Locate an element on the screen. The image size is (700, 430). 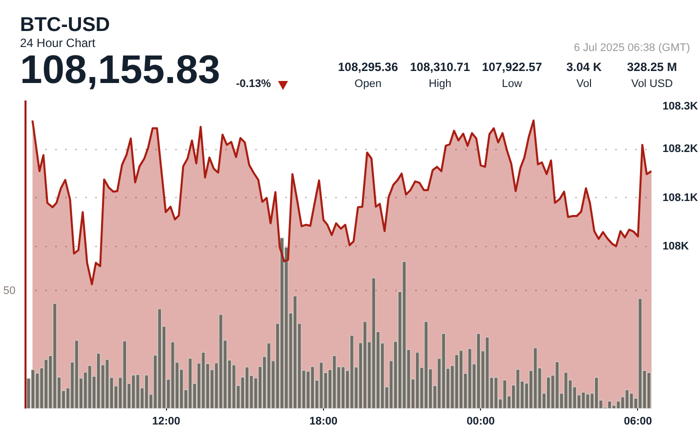
x-tick-label: 06:00 is located at coordinates (638, 422).